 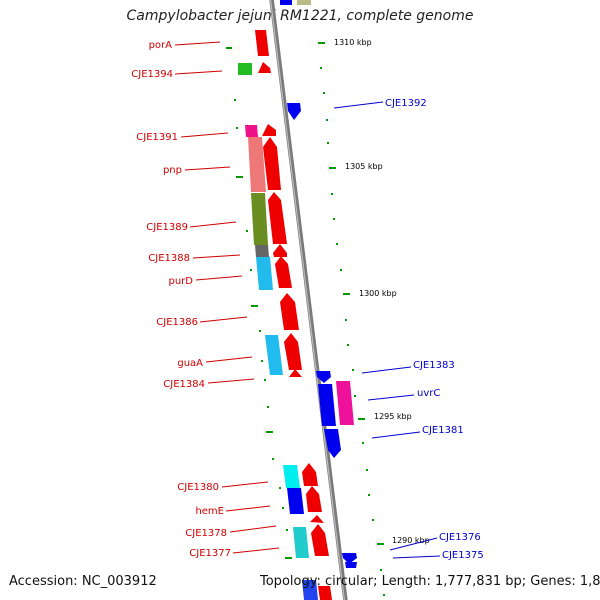 I want to click on scale-label-1310: 1310 kbp, so click(x=353, y=42).